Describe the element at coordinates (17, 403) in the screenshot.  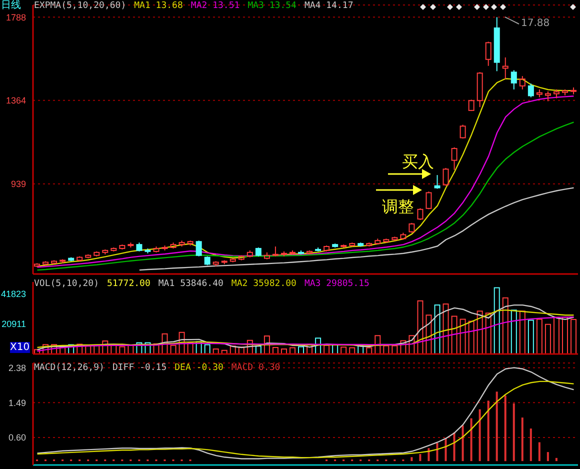
I see `y-tick-label: 1.49` at that location.